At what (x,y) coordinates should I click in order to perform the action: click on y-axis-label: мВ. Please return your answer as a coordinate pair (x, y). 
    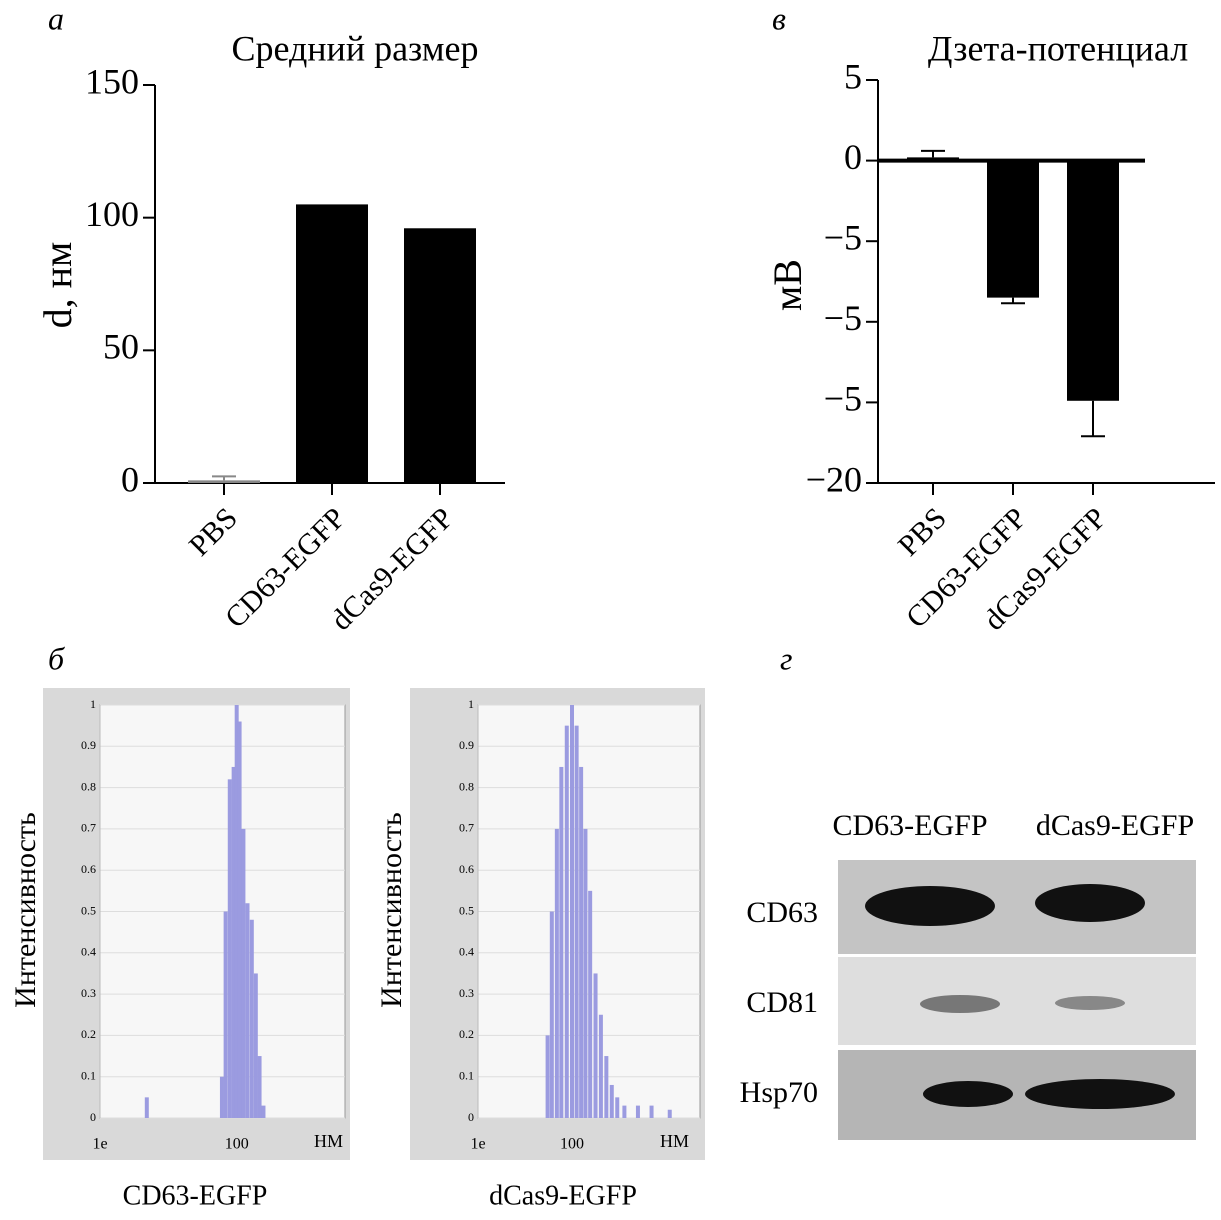
    Looking at the image, I should click on (787, 285).